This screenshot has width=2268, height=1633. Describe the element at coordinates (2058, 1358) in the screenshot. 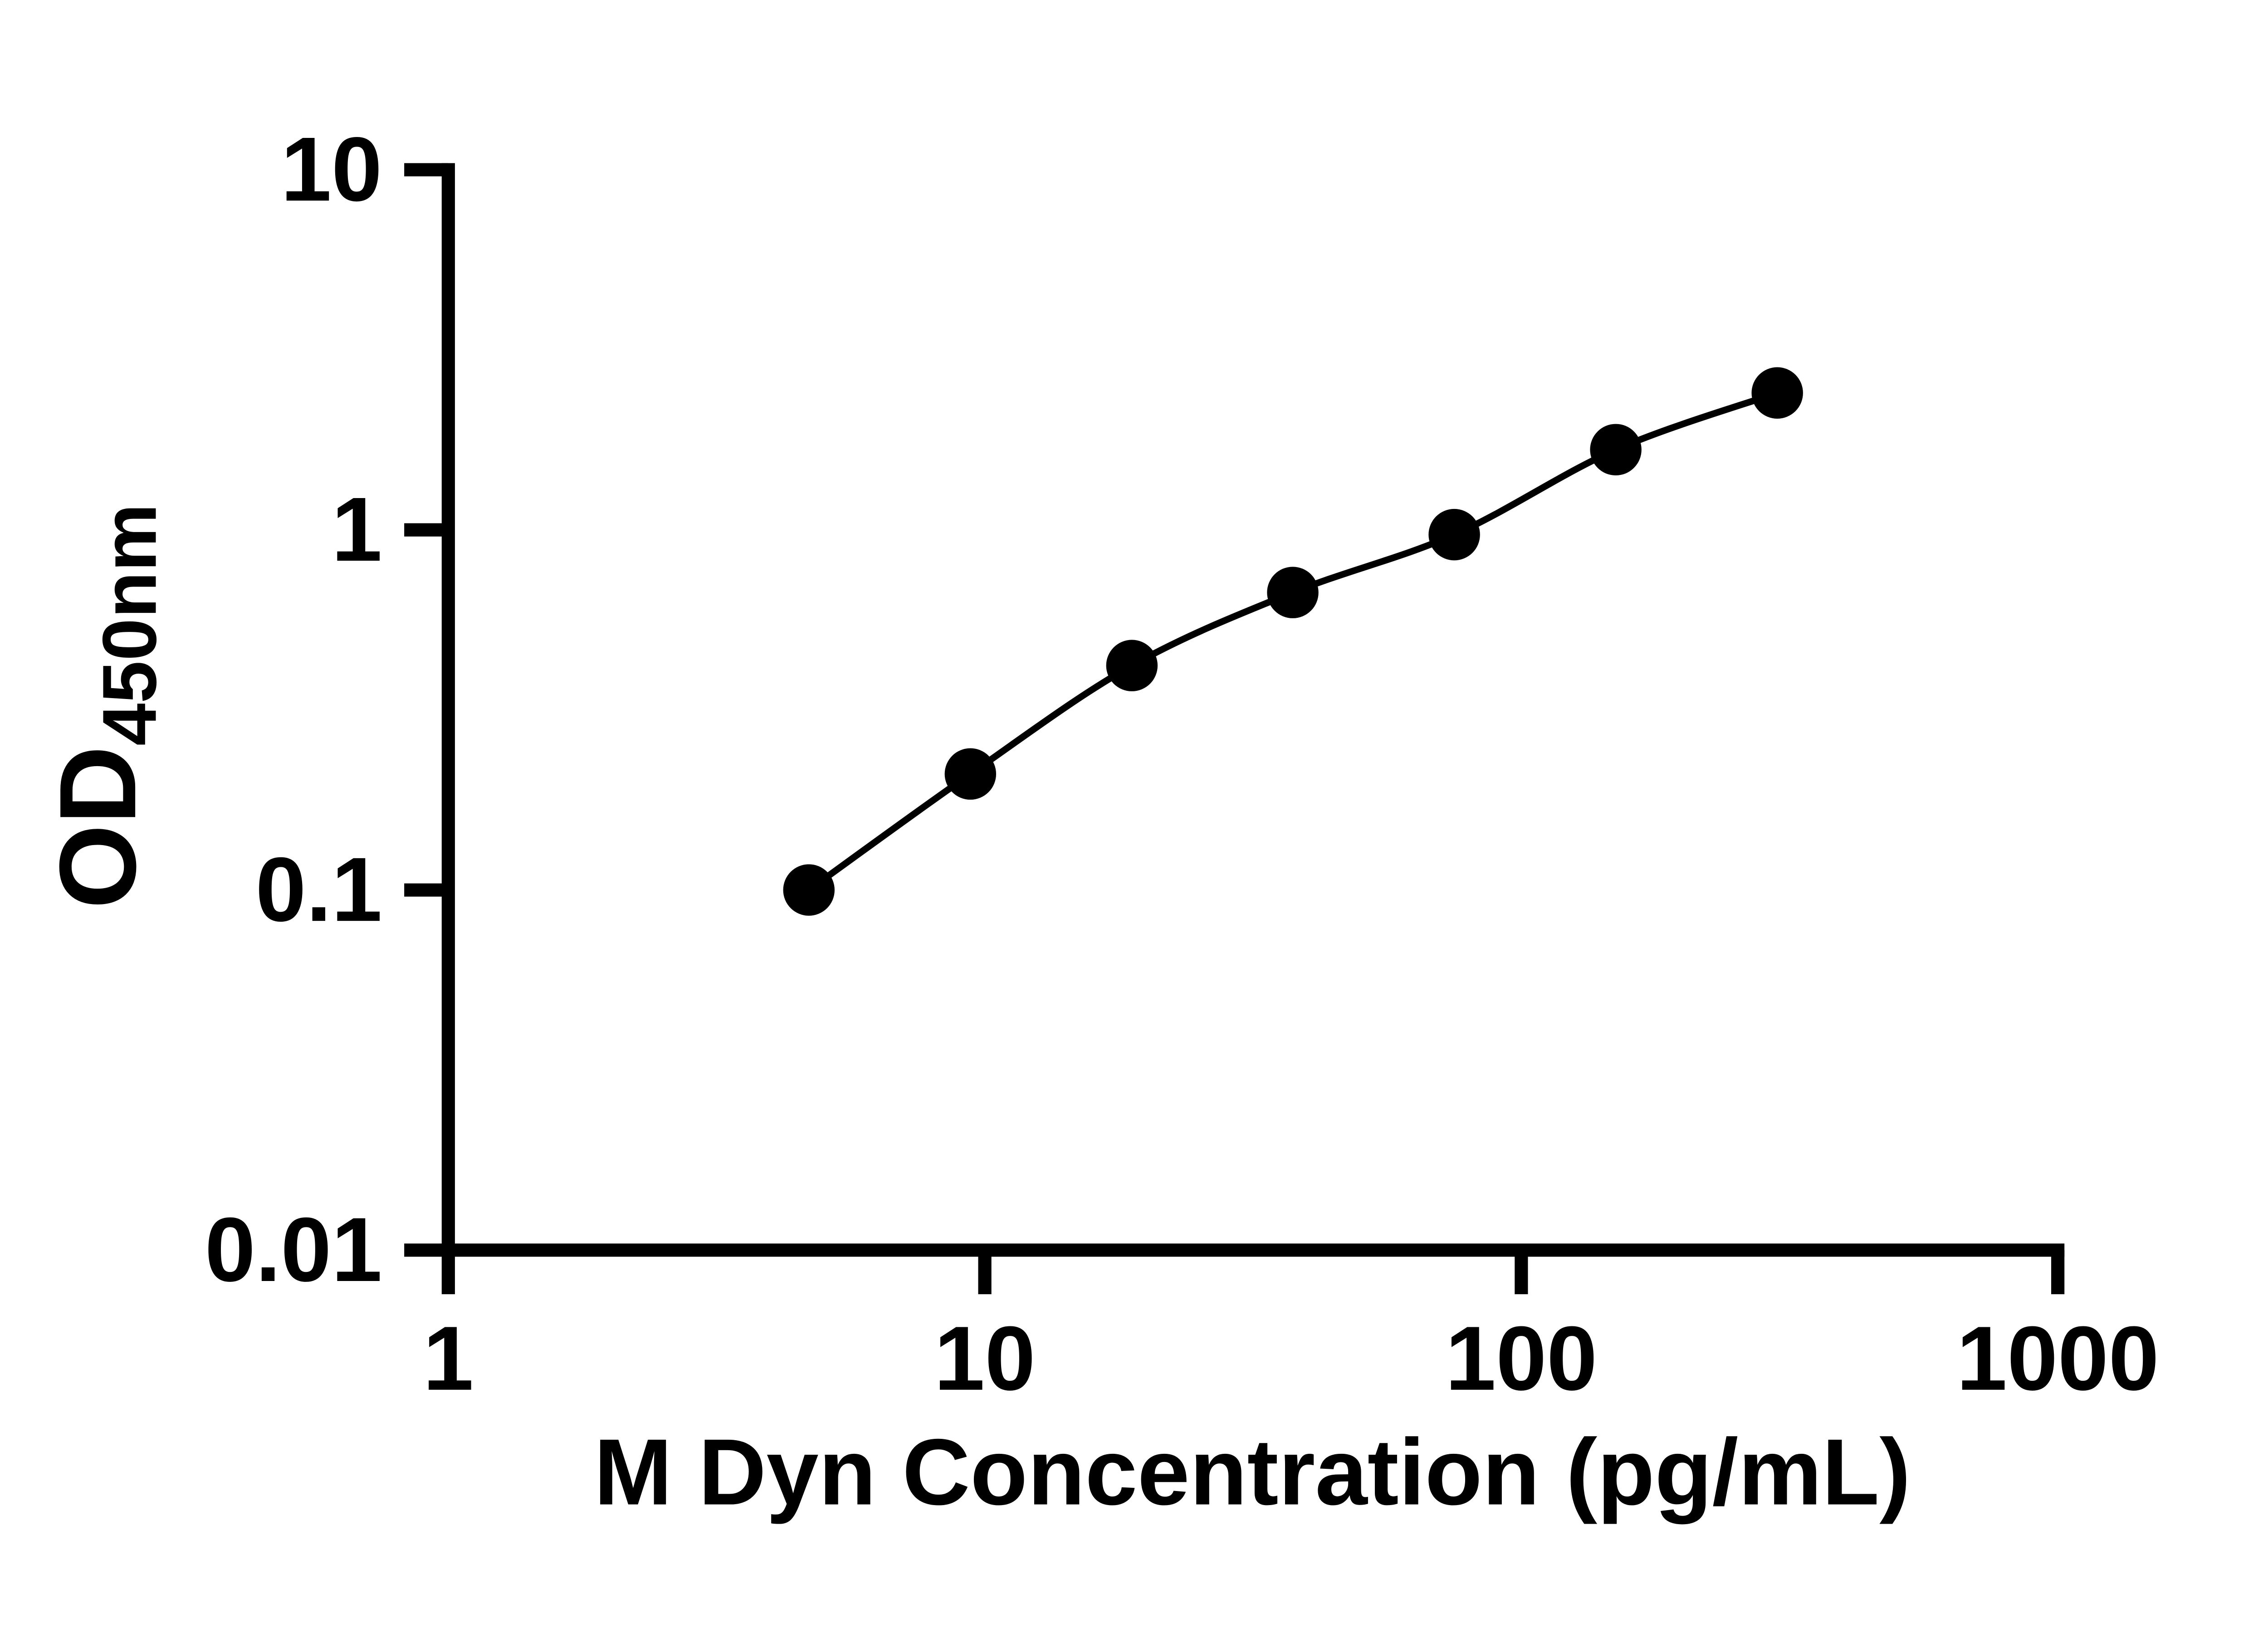

I see `x-axis-tick-label: 1000` at that location.